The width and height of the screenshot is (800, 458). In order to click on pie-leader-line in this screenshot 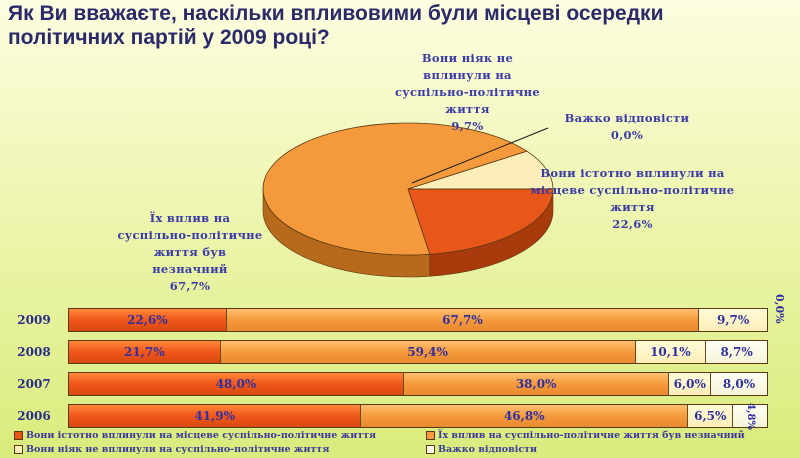, I will do `click(480, 155)`.